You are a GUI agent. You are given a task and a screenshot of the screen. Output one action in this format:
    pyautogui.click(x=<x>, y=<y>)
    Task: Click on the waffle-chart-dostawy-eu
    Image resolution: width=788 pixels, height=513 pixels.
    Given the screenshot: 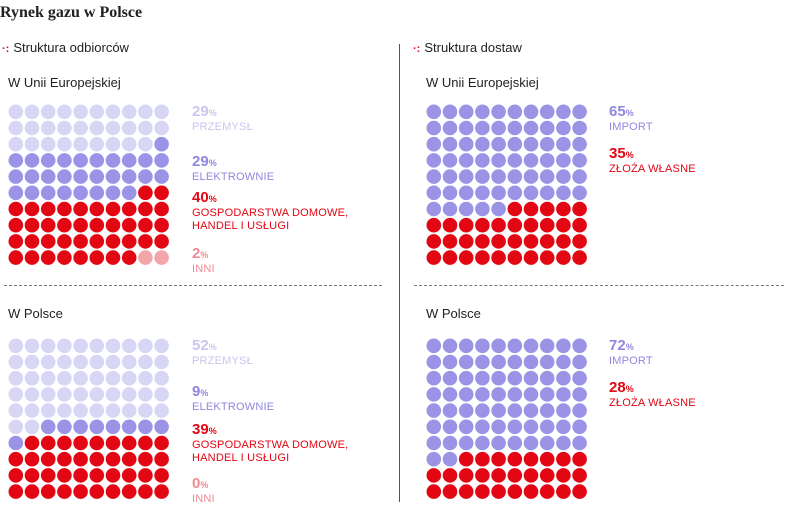 What is the action you would take?
    pyautogui.click(x=506, y=184)
    